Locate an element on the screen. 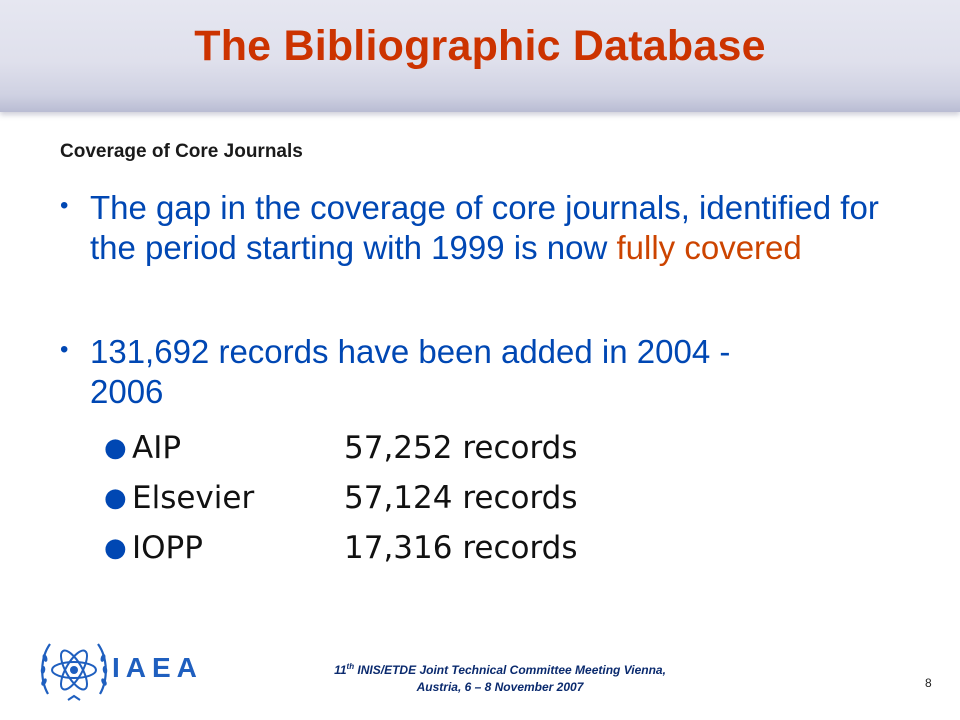 This screenshot has width=960, height=720. footer-ordinal: th is located at coordinates (350, 666).